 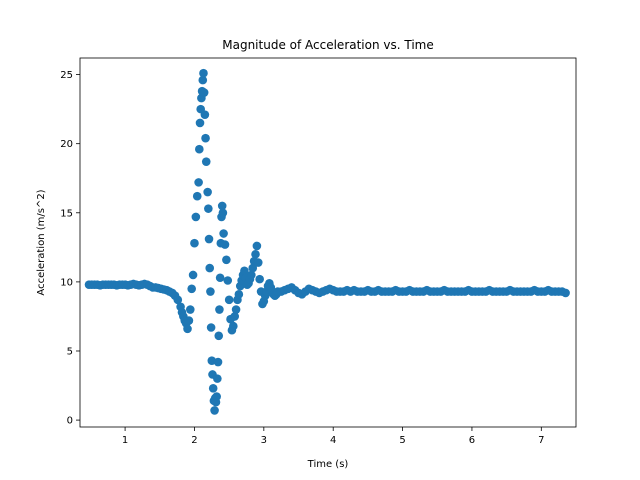 What do you see at coordinates (70, 351) in the screenshot?
I see `y-tick-label: 5` at bounding box center [70, 351].